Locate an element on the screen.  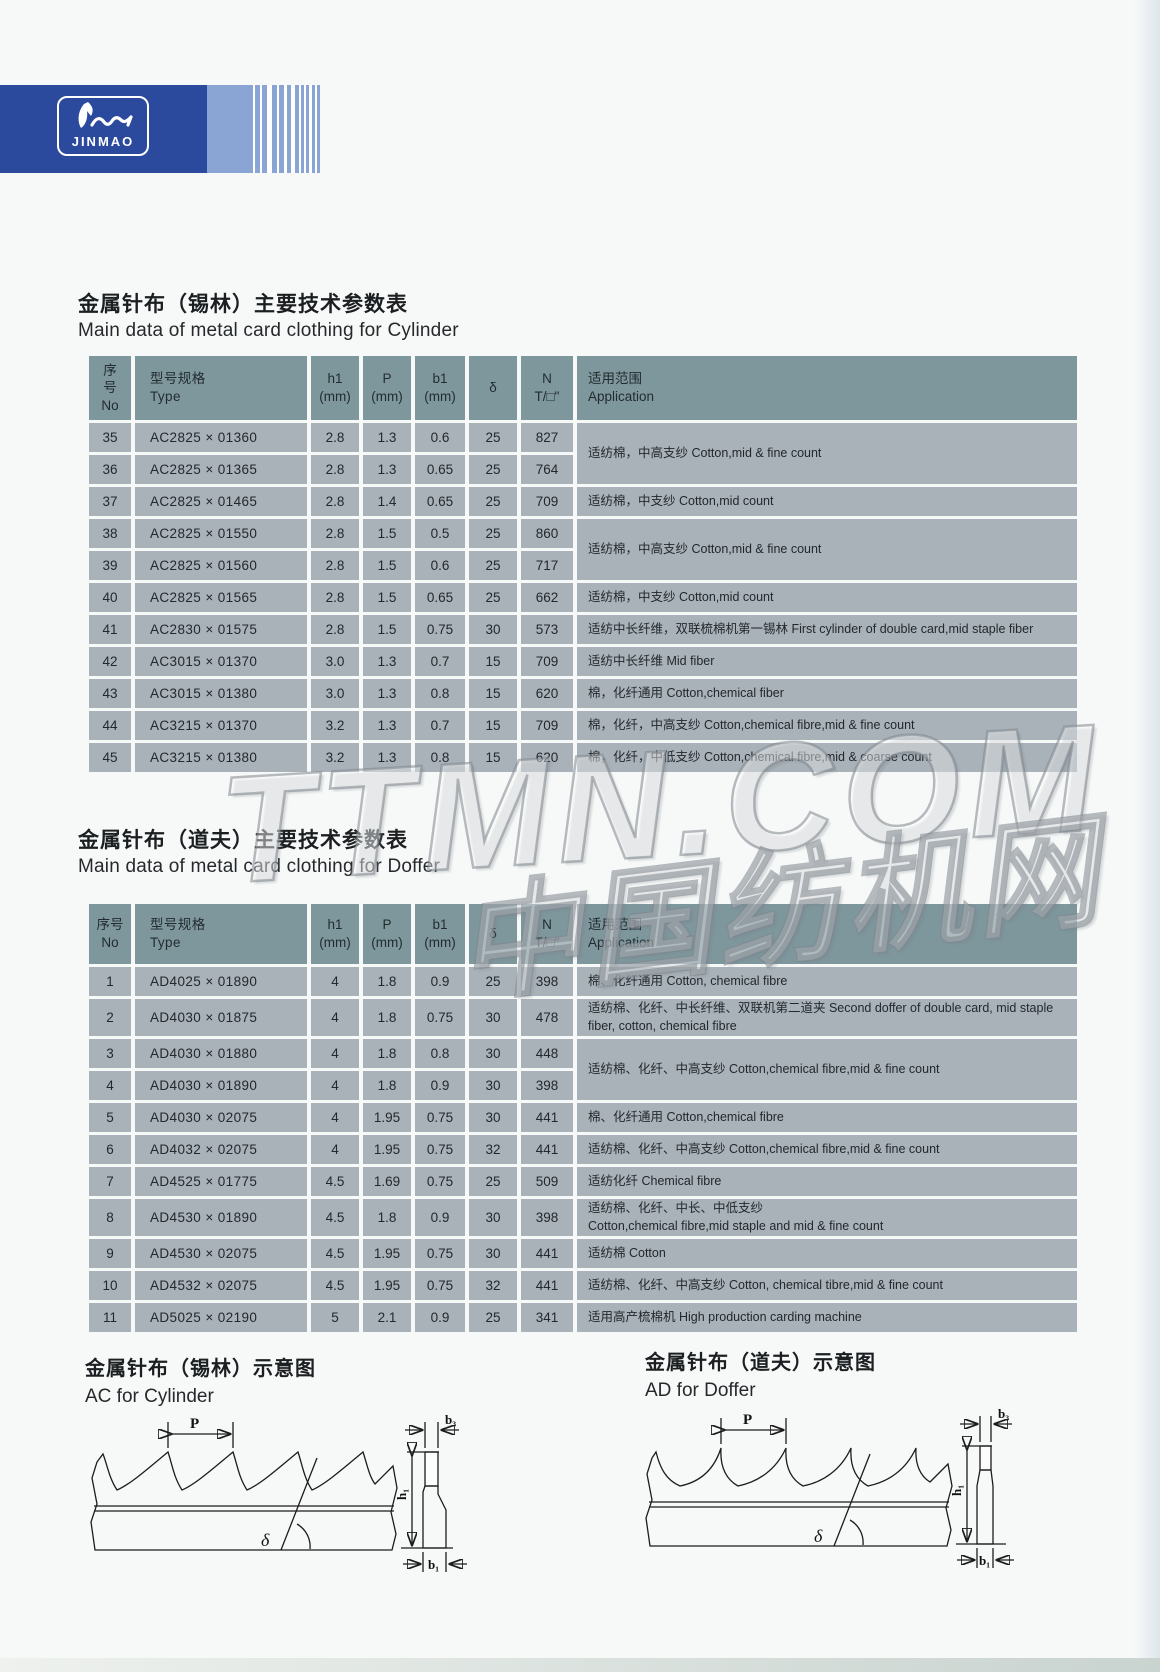
doffer-wire-diagram: δ P h₁ b₃ b₁ is located at coordinates (829, 1488).